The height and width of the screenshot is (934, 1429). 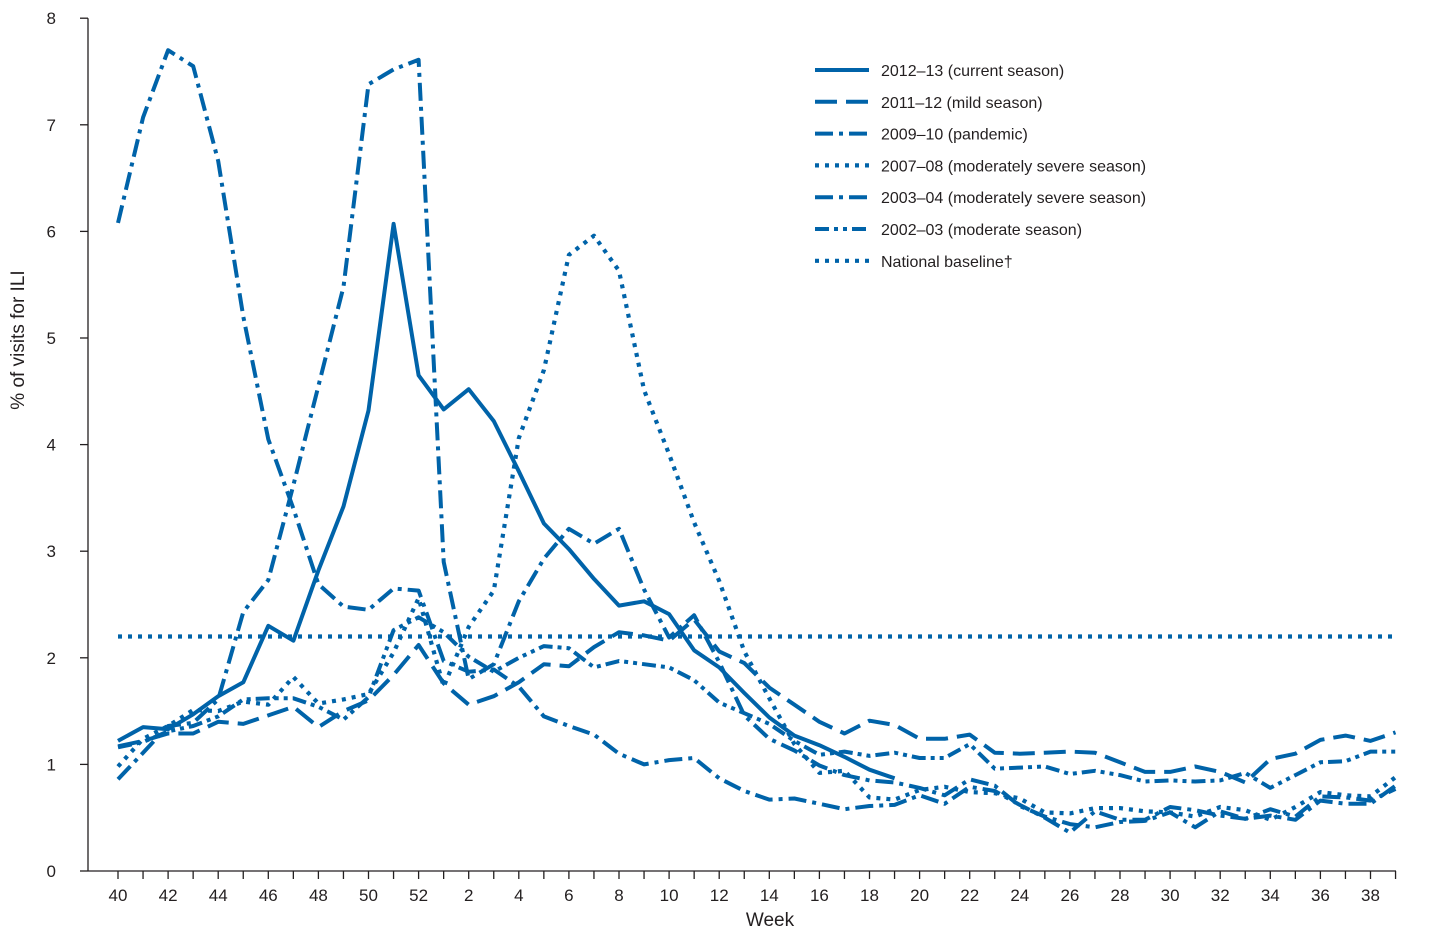 I want to click on x-tick-label: 26, so click(x=1069, y=895).